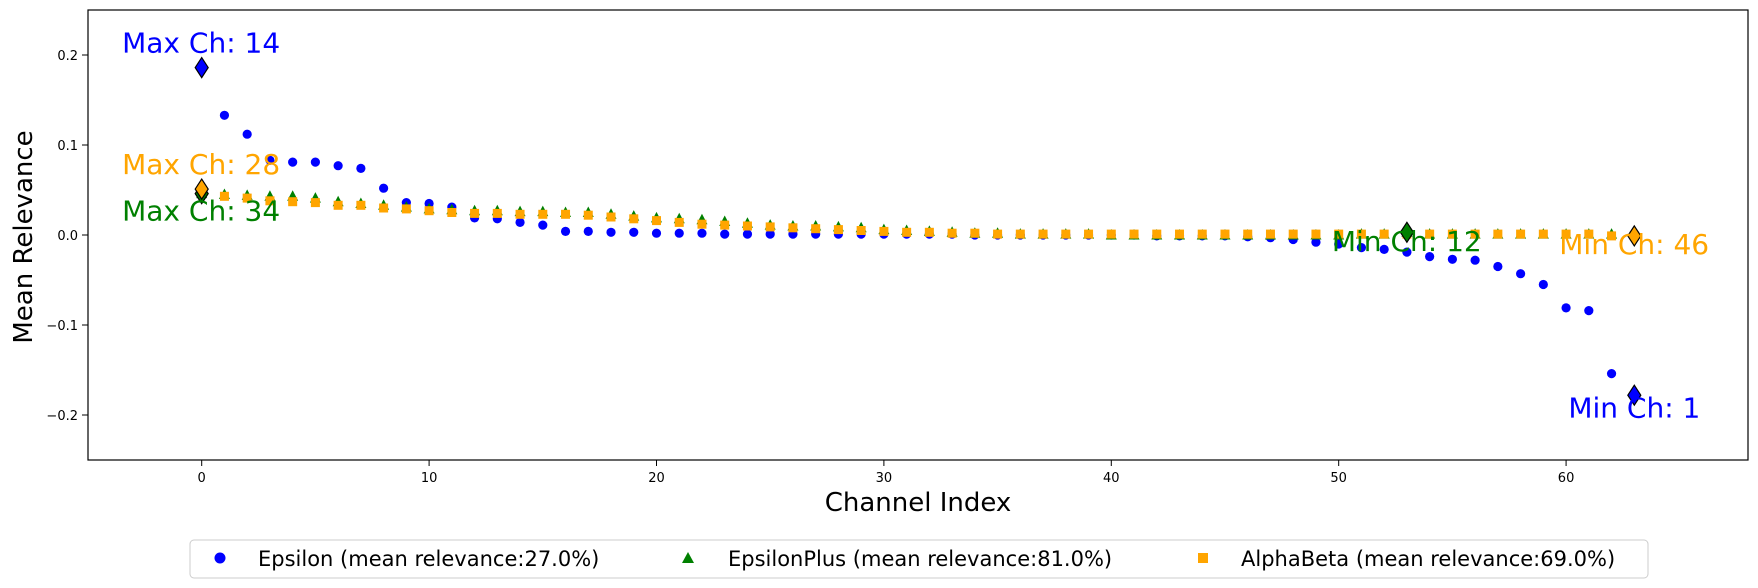  I want to click on x-tick-label: 20, so click(656, 478).